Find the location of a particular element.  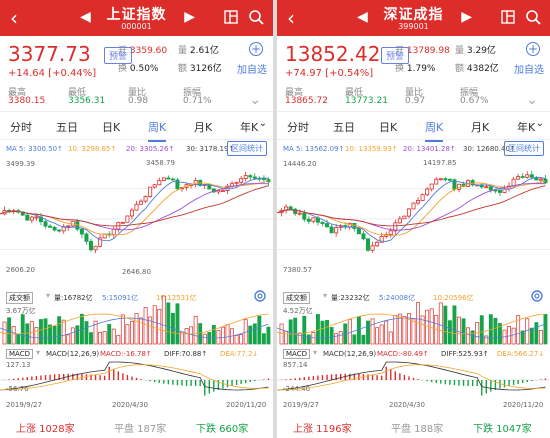

market-breadth: 上涨 1196家 平盘 188家 下跌 1047家 is located at coordinates (413, 427).